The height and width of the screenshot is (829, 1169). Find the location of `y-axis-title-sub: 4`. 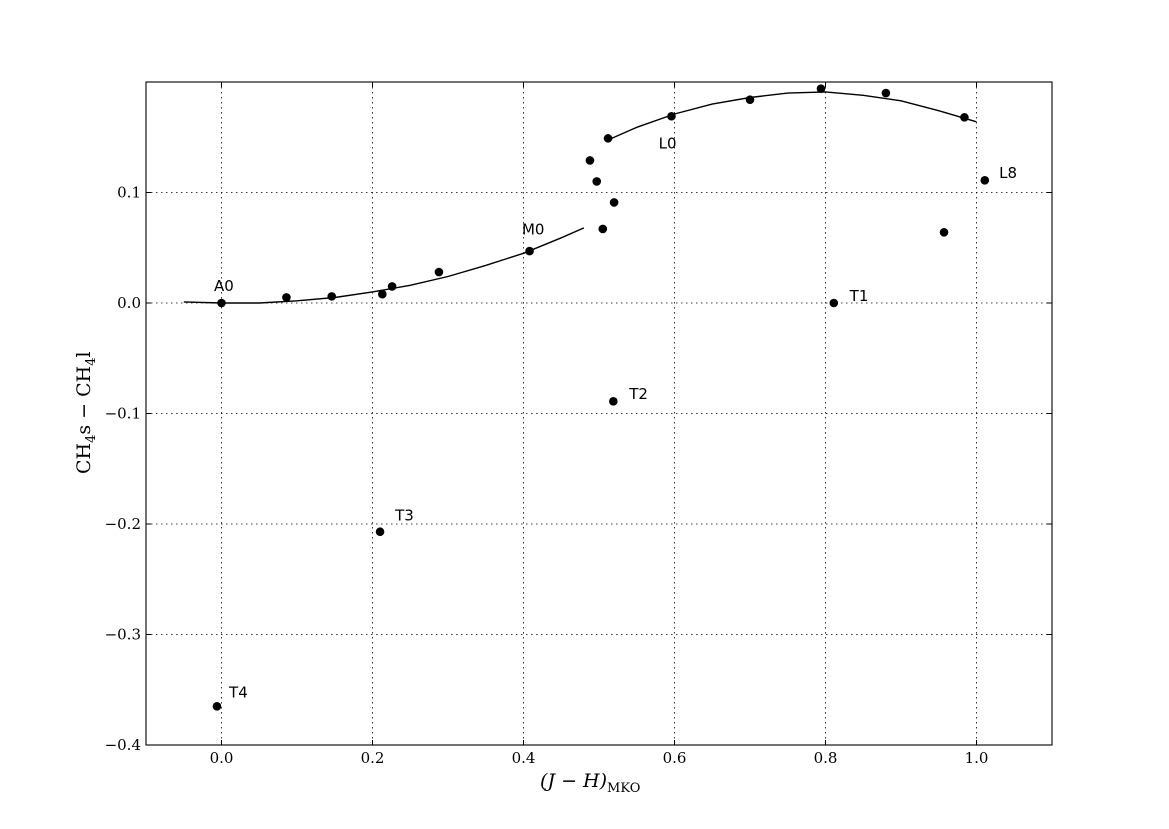

y-axis-title-sub: 4 is located at coordinates (91, 439).